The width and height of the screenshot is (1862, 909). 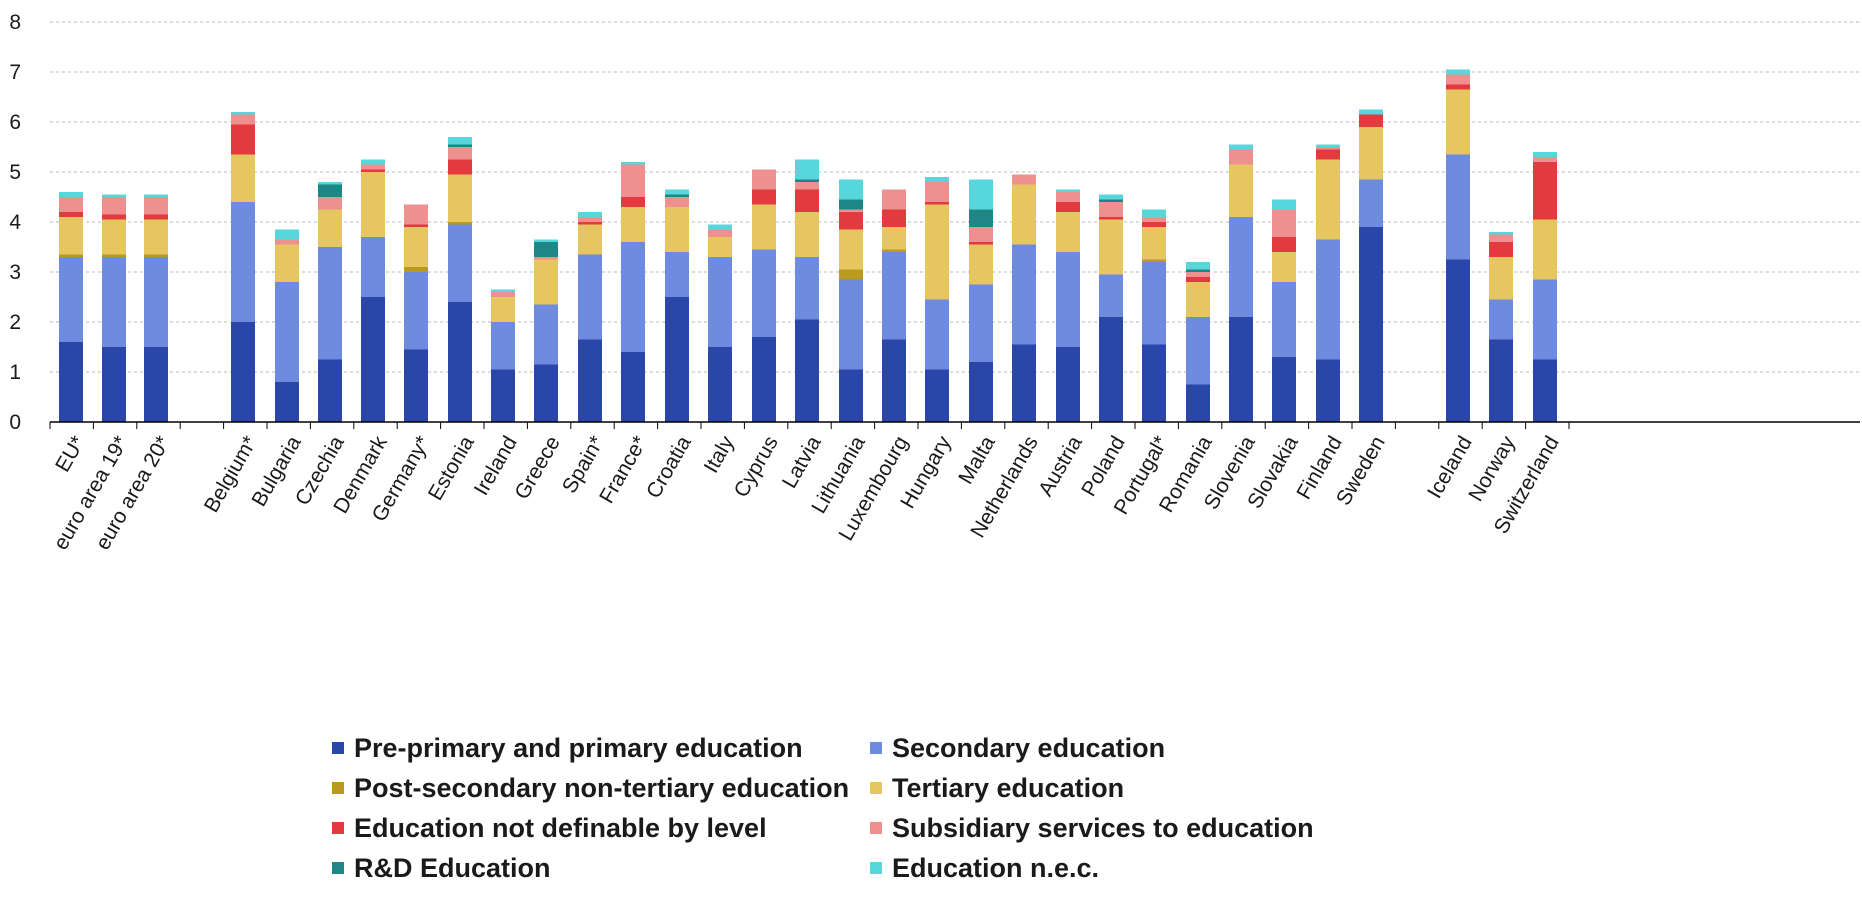 What do you see at coordinates (590, 788) in the screenshot?
I see `legend-item: Post-secondary non-tertiary education` at bounding box center [590, 788].